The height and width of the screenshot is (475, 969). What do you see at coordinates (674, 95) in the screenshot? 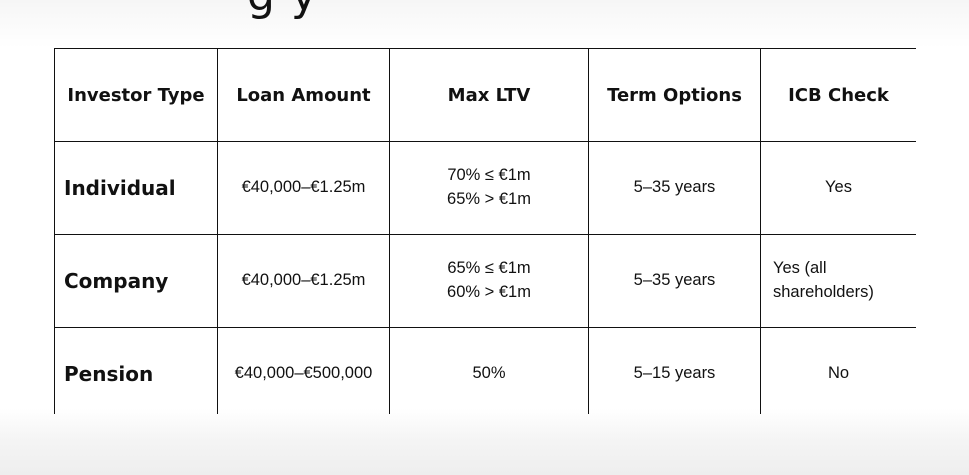
I see `header-term-options: Term Options` at bounding box center [674, 95].